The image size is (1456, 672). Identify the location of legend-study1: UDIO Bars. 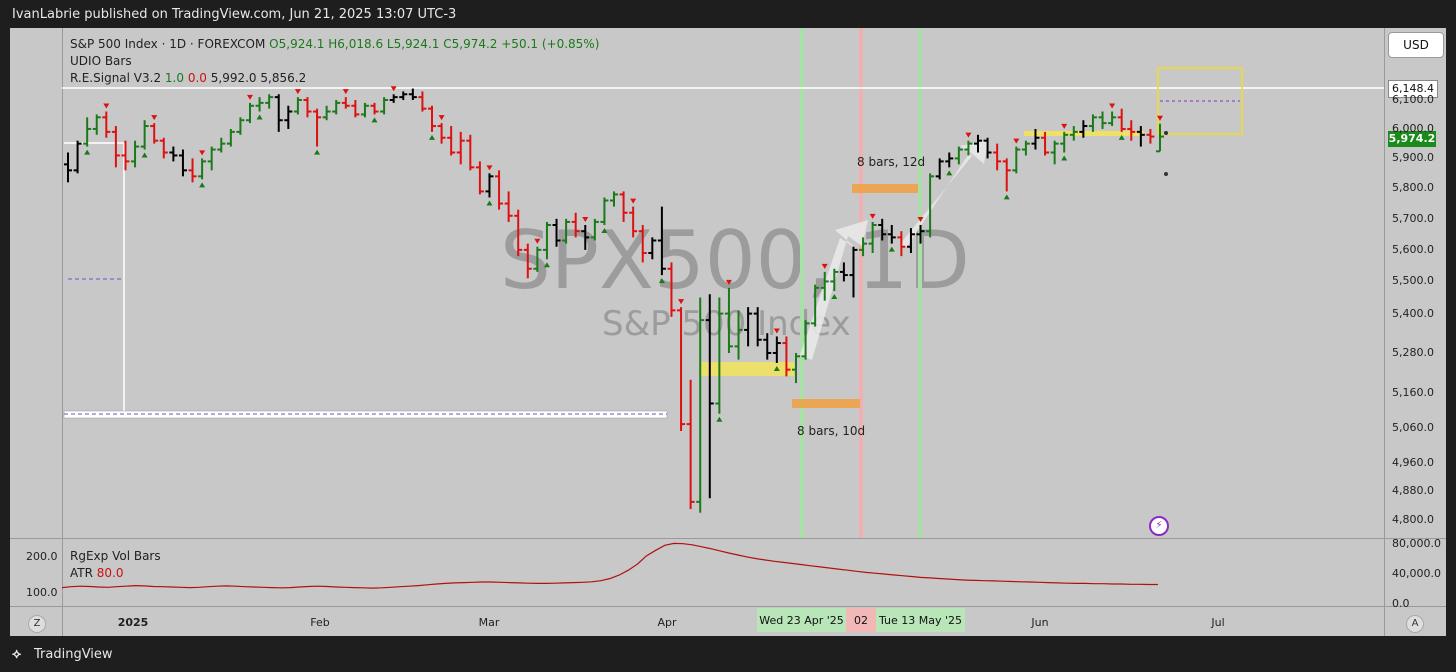
(101, 61).